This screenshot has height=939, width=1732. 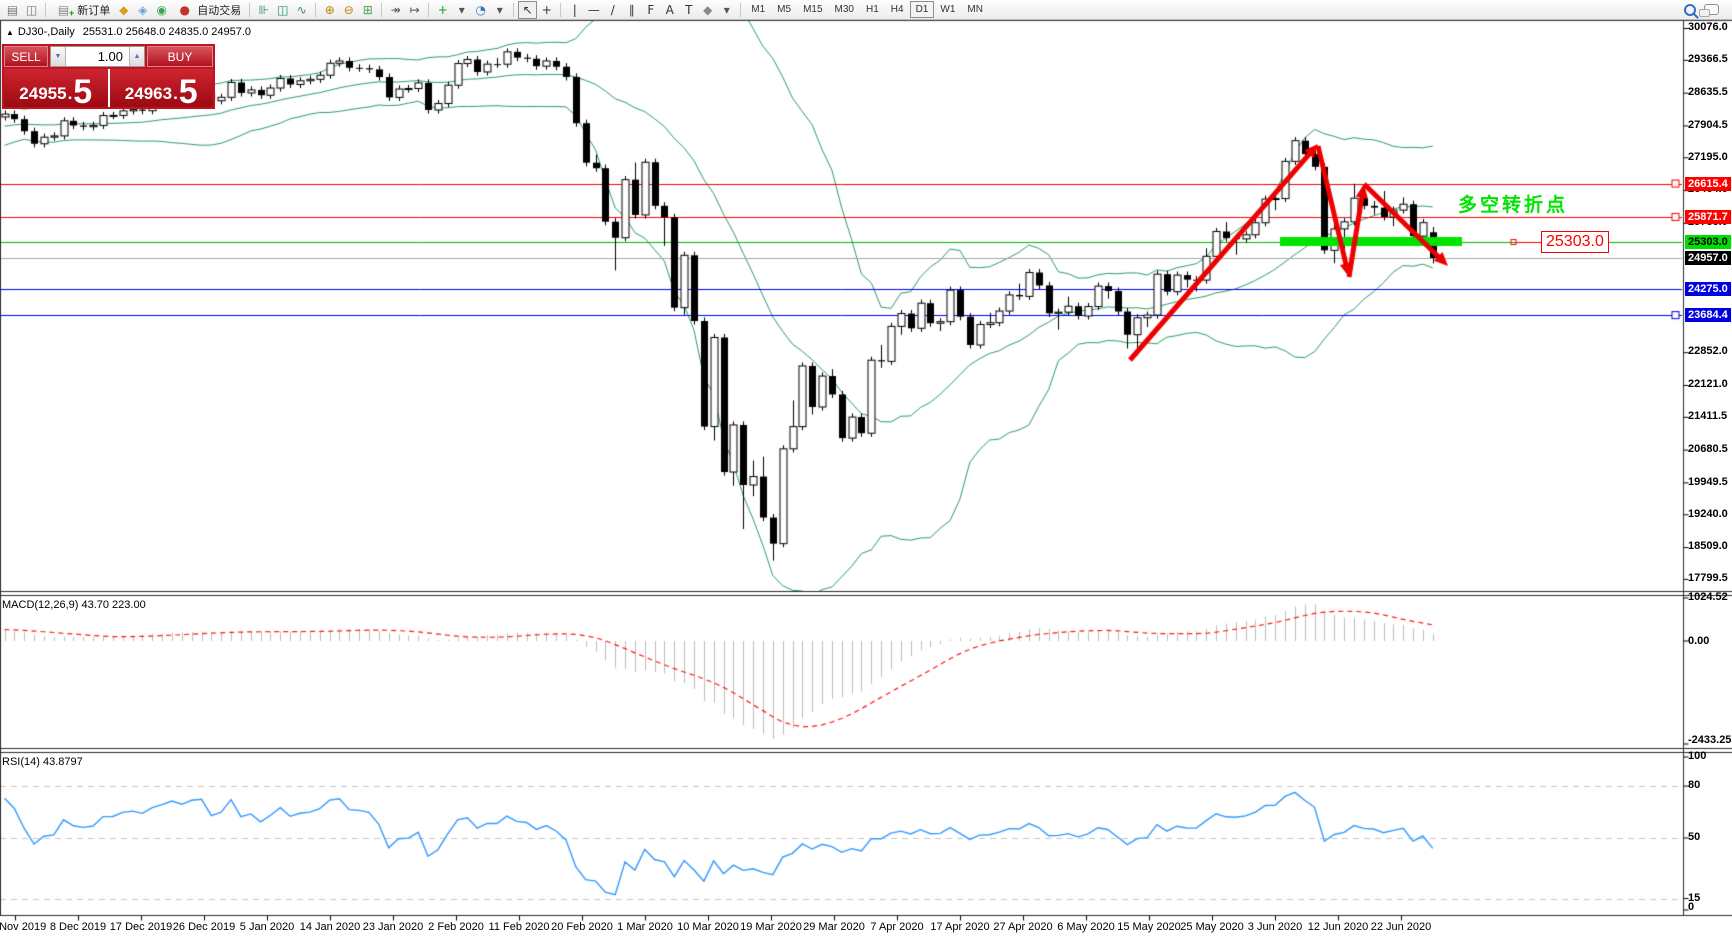 I want to click on macd-tick-label: 1024.52, so click(x=1708, y=597).